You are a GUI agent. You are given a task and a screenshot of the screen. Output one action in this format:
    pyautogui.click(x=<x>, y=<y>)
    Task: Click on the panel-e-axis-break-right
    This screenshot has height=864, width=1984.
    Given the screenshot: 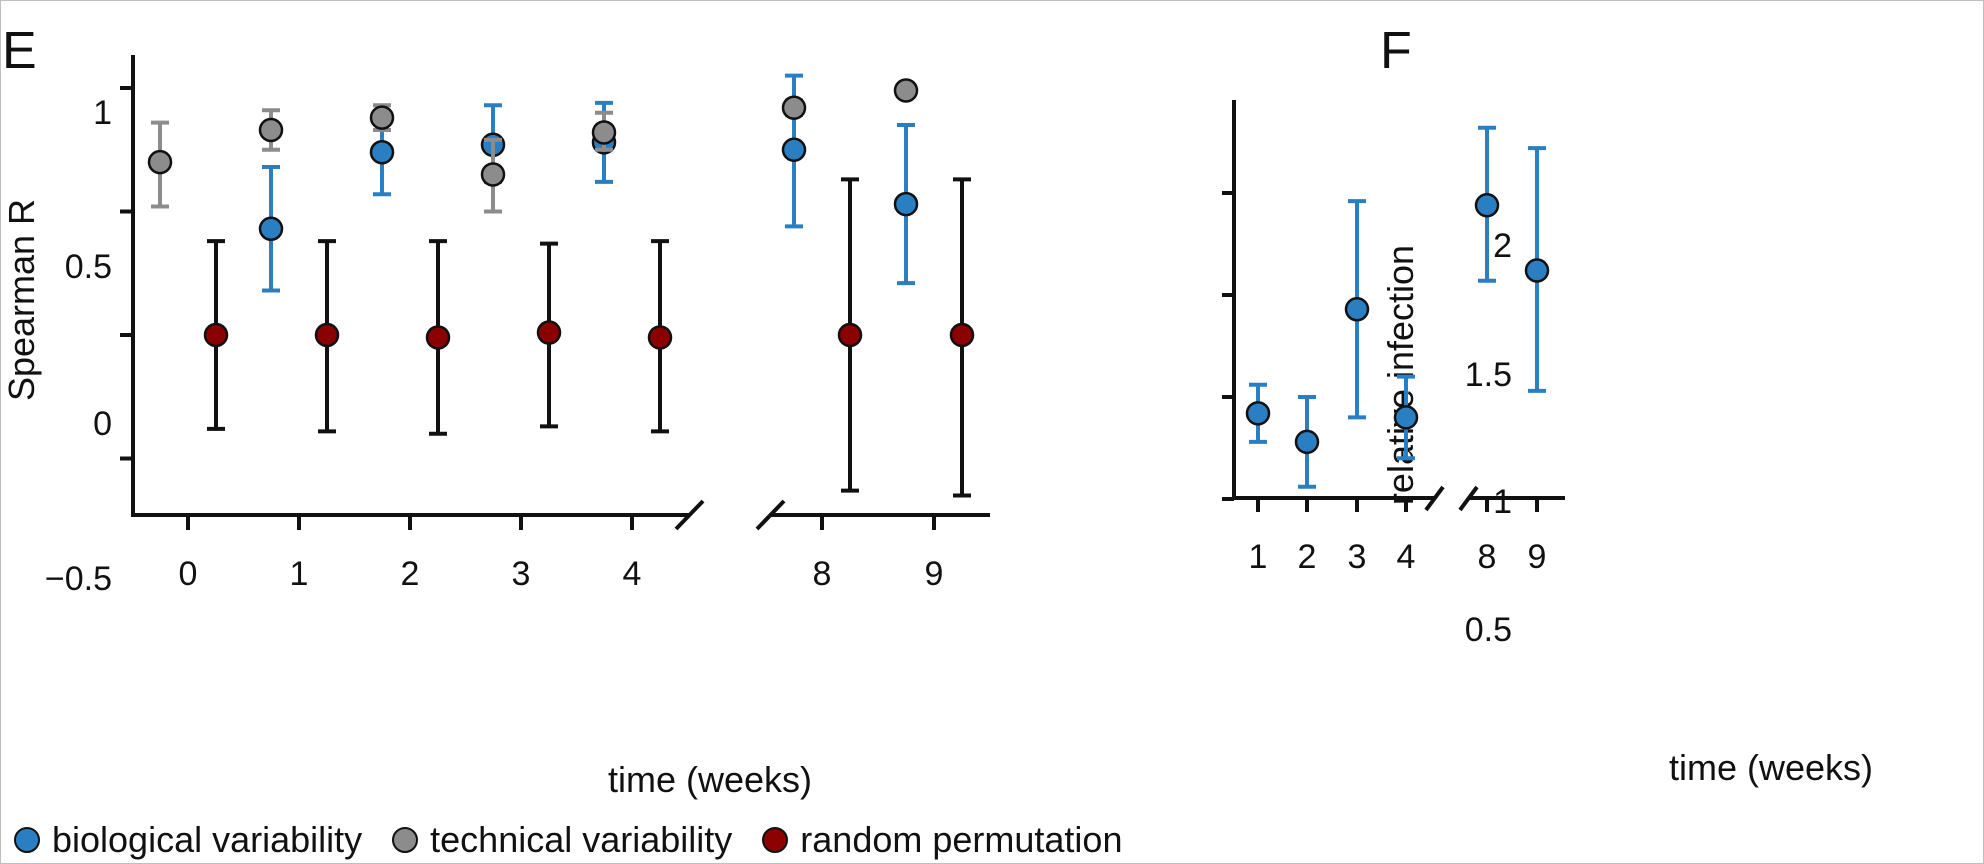 What is the action you would take?
    pyautogui.click(x=770, y=515)
    